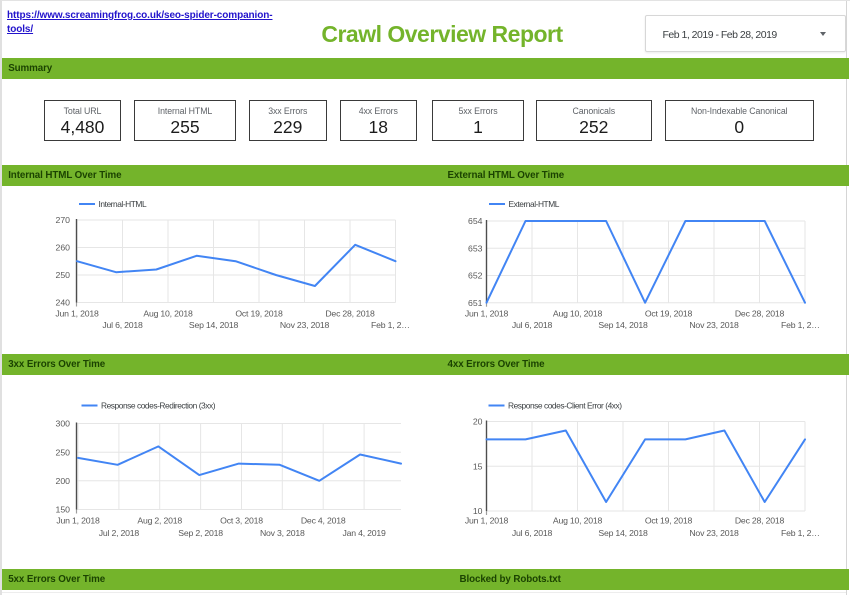  What do you see at coordinates (478, 511) in the screenshot?
I see `svg-text: 10` at bounding box center [478, 511].